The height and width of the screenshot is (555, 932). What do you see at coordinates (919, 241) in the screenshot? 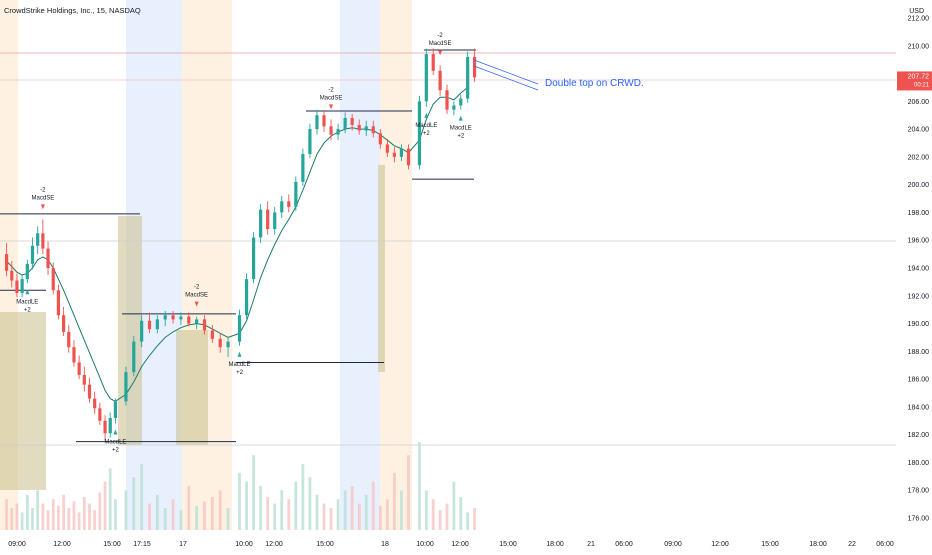
I see `y-tick-label: 196.00` at bounding box center [919, 241].